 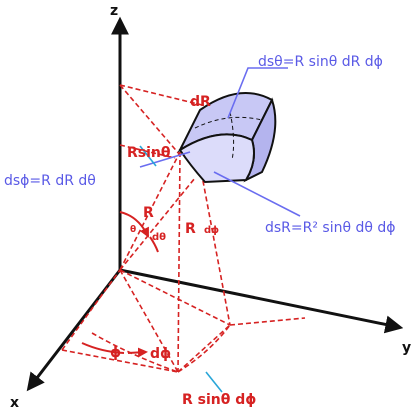 What do you see at coordinates (257, 194) in the screenshot?
I see `ds-r-pointer` at bounding box center [257, 194].